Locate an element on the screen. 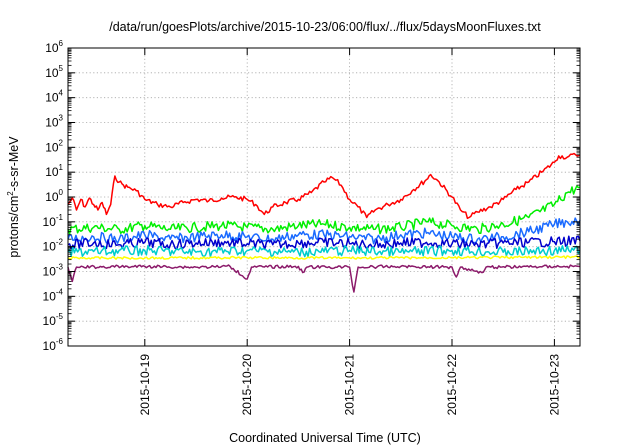 The width and height of the screenshot is (640, 448). y-axis-label: protons/cm2-s-sr-MeV is located at coordinates (13, 197).